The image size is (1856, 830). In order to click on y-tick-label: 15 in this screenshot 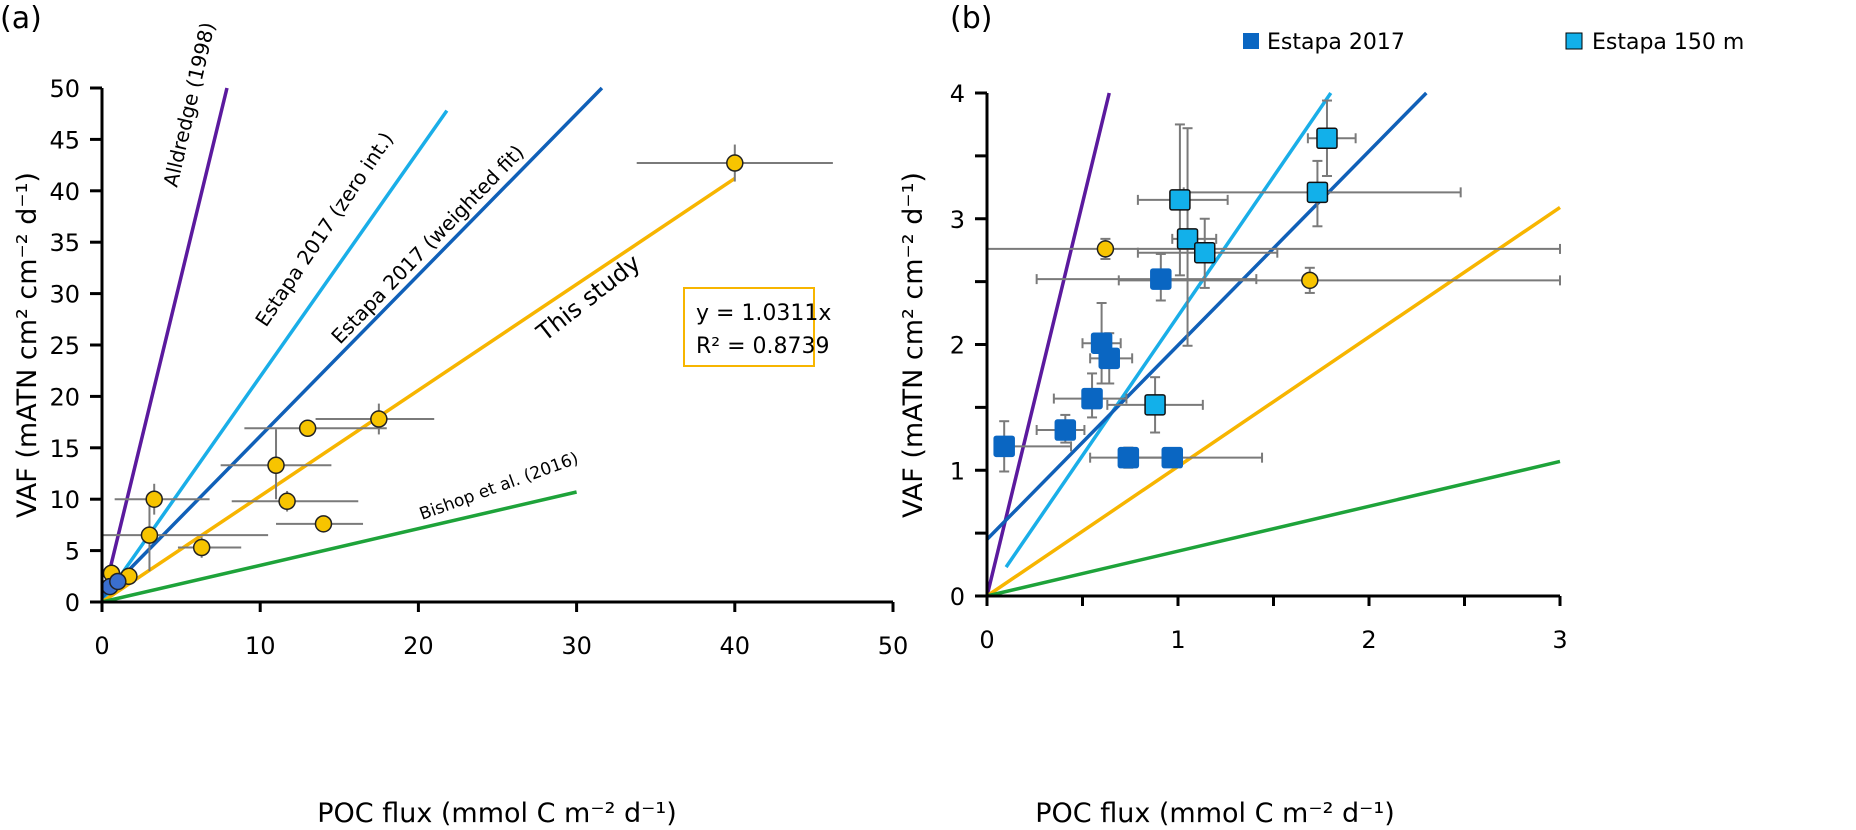, I will do `click(64, 449)`.